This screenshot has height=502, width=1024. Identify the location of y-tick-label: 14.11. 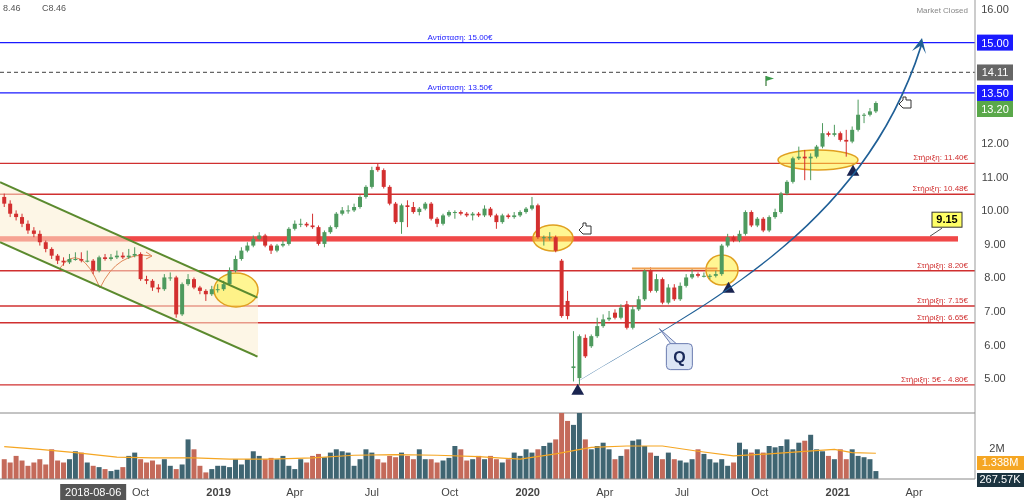
(995, 72).